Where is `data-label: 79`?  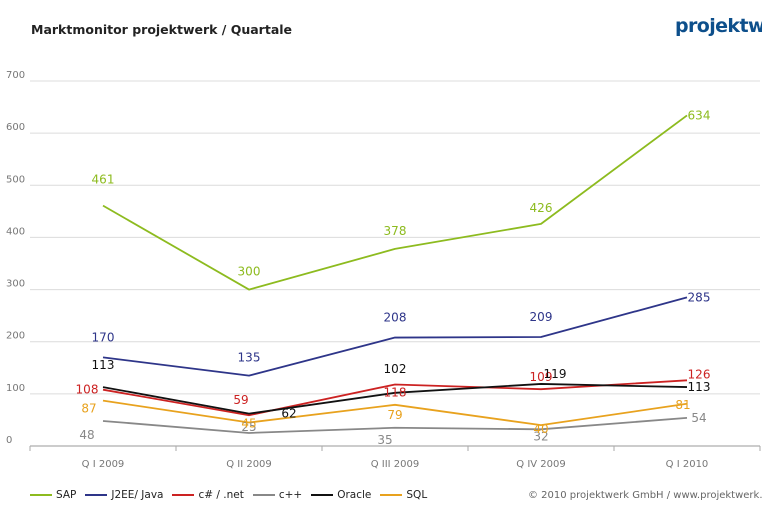
data-label: 79 is located at coordinates (394, 415).